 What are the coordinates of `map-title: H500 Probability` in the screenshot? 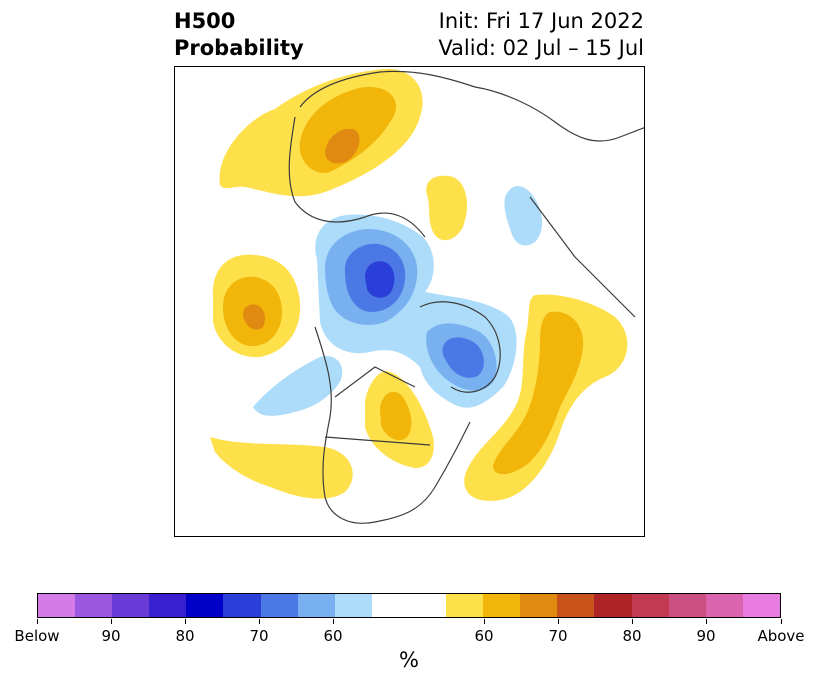 It's located at (239, 35).